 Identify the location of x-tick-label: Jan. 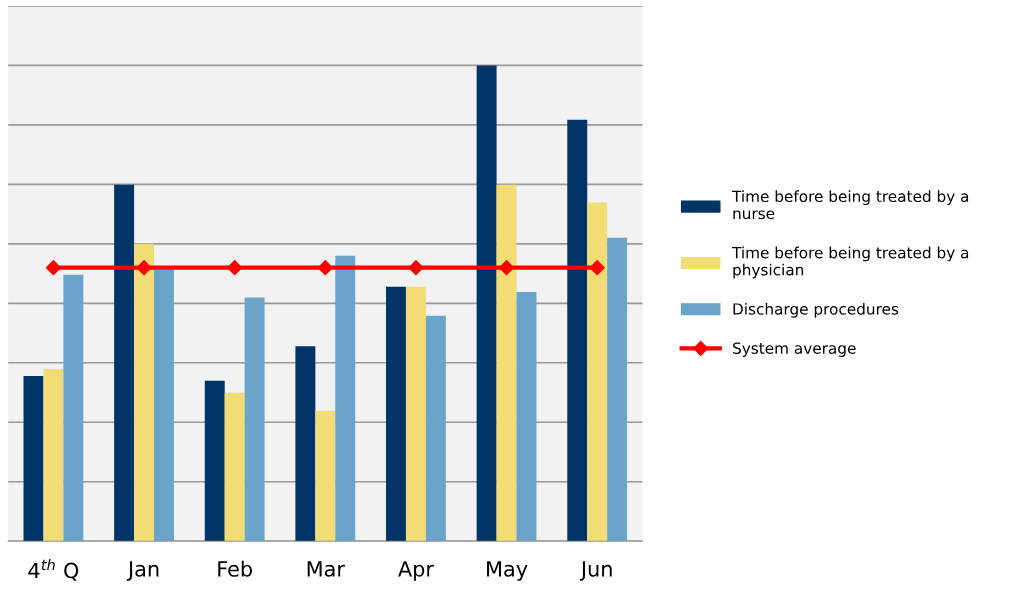
(142, 571).